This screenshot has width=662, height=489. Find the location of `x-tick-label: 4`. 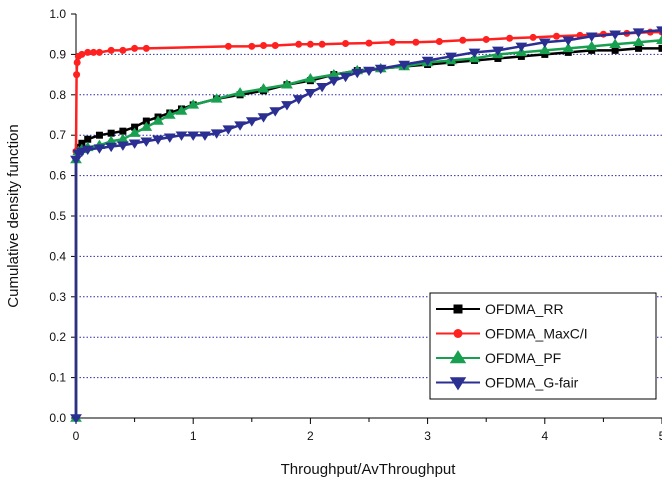

x-tick-label: 4 is located at coordinates (544, 436).